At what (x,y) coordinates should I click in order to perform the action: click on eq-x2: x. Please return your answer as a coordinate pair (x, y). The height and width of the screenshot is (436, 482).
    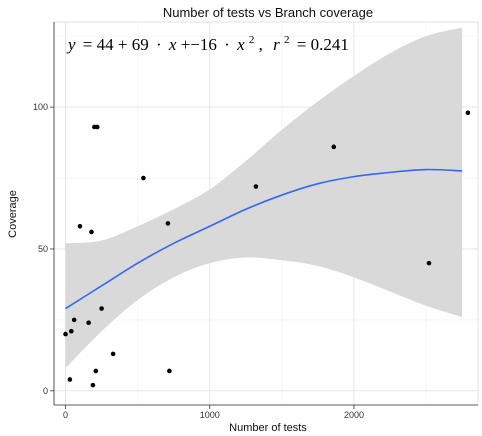
    Looking at the image, I should click on (240, 44).